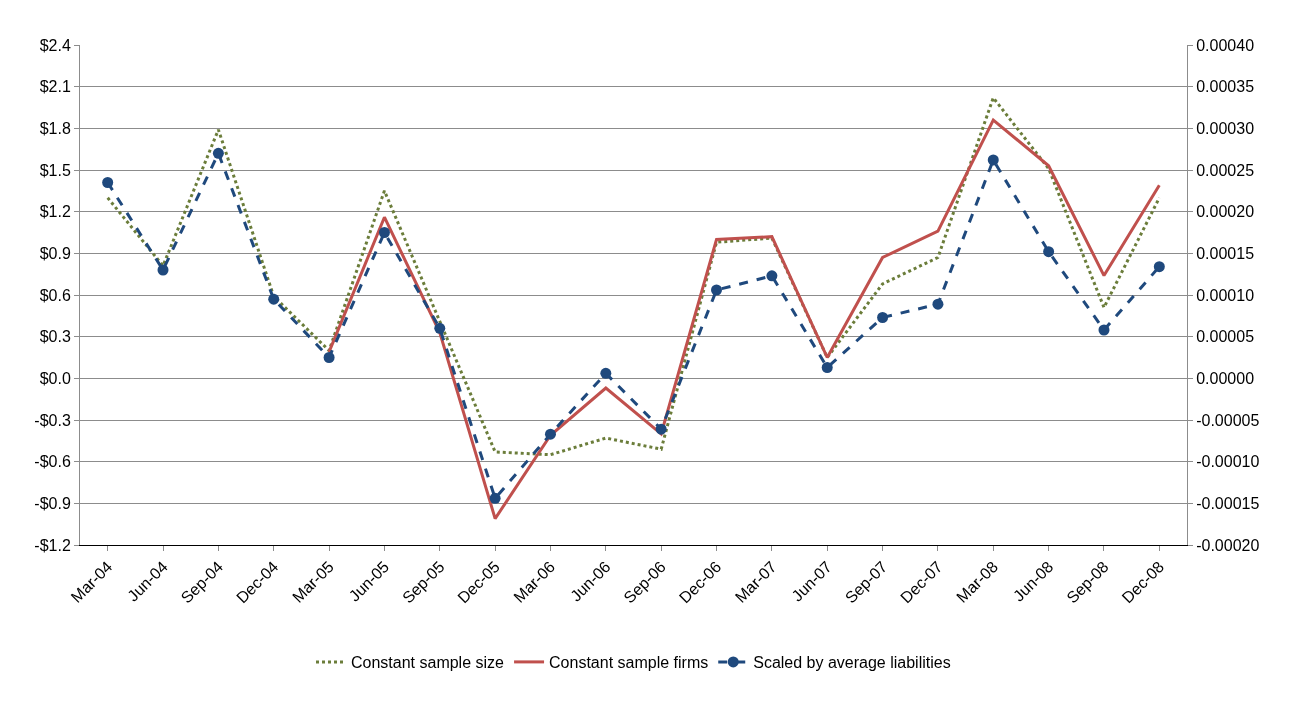  Describe the element at coordinates (55, 45) in the screenshot. I see `y-tick-label: $2.4` at that location.